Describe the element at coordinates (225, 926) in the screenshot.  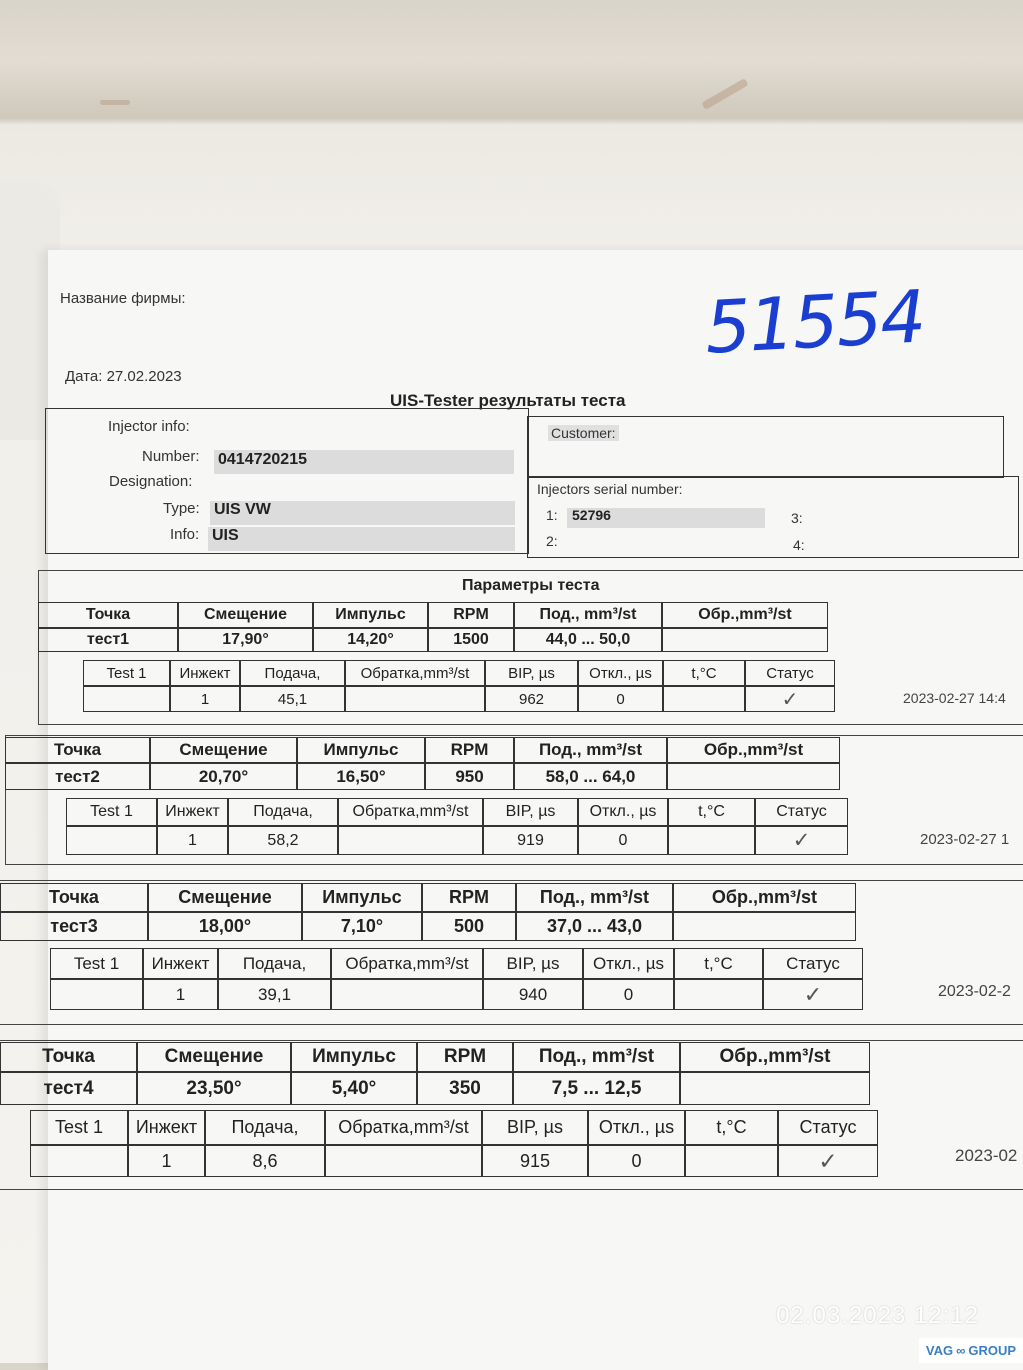
I see `point-value-cell: 18,00°` at that location.